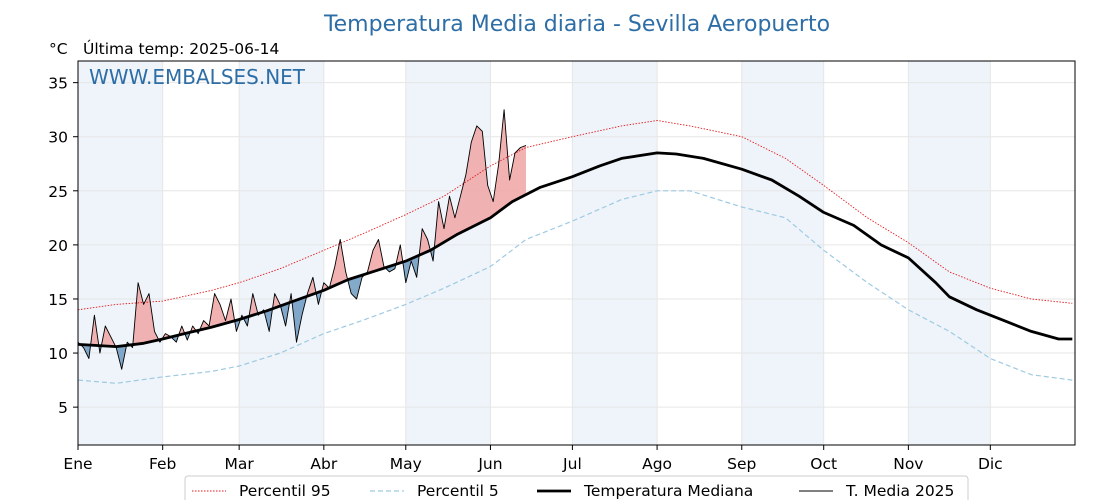 The image size is (1120, 500). I want to click on x-tick-label: Jun, so click(489, 464).